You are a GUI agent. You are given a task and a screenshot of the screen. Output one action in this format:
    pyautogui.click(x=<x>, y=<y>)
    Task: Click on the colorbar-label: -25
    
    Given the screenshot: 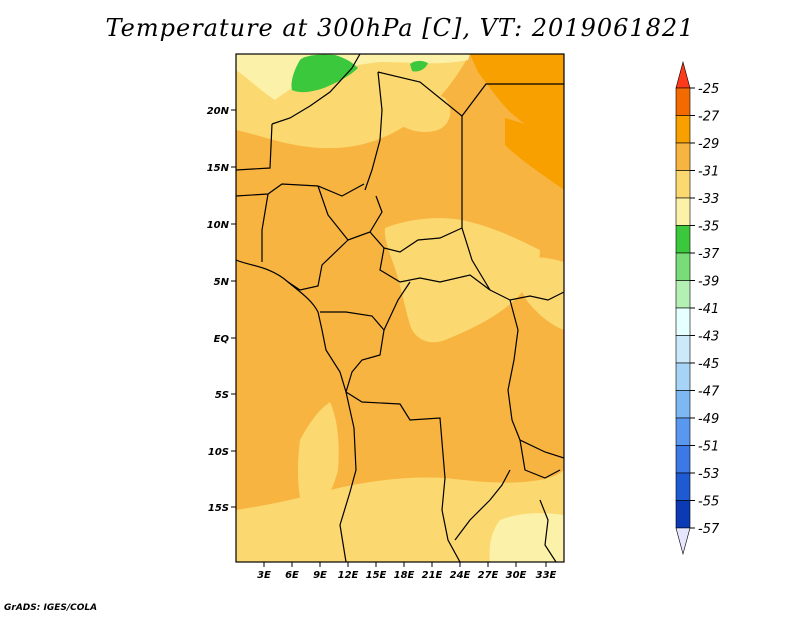 What is the action you would take?
    pyautogui.click(x=708, y=89)
    